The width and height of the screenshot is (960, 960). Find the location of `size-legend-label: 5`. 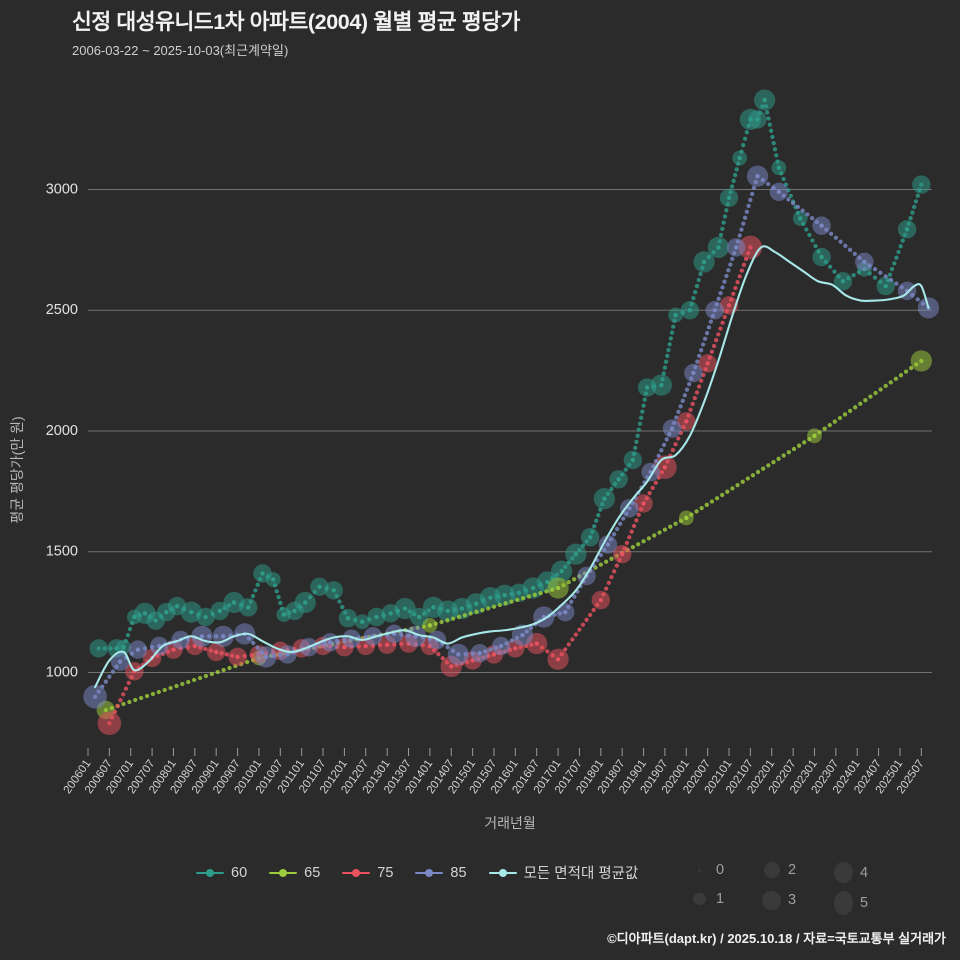

size-legend-label: 5 is located at coordinates (864, 902).